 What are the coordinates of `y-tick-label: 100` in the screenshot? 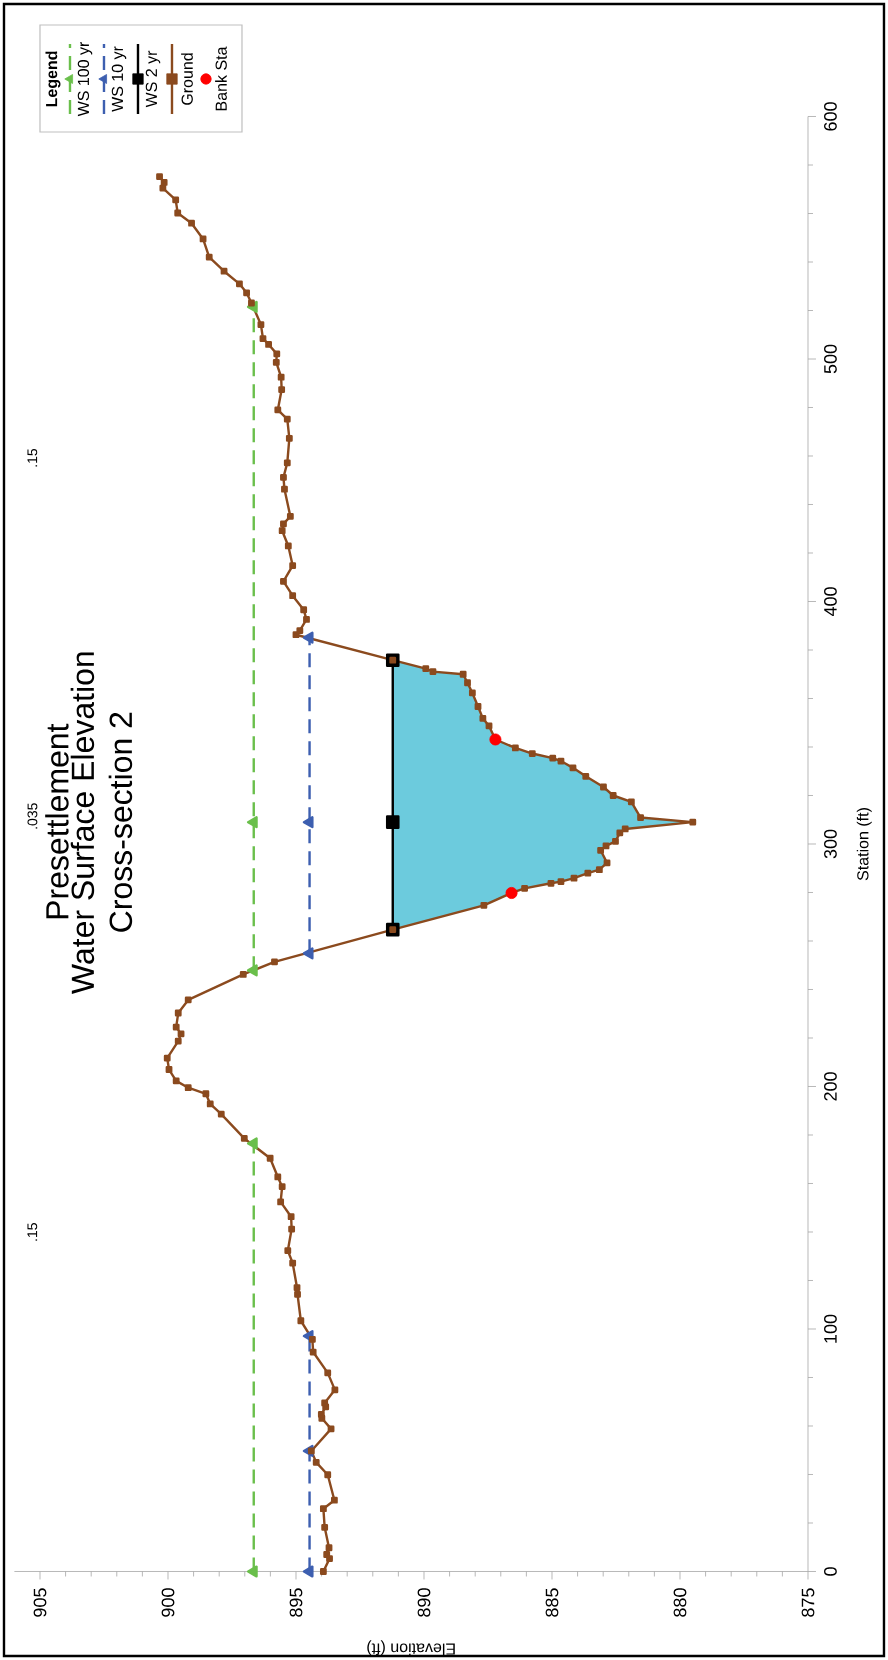 It's located at (830, 1328).